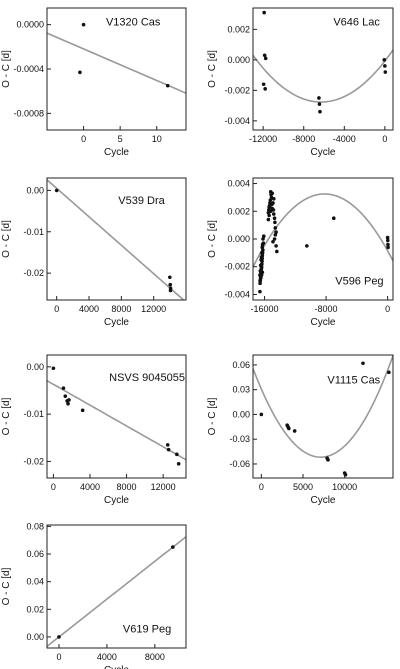  I want to click on y-tick-label: -0.004, so click(237, 294).